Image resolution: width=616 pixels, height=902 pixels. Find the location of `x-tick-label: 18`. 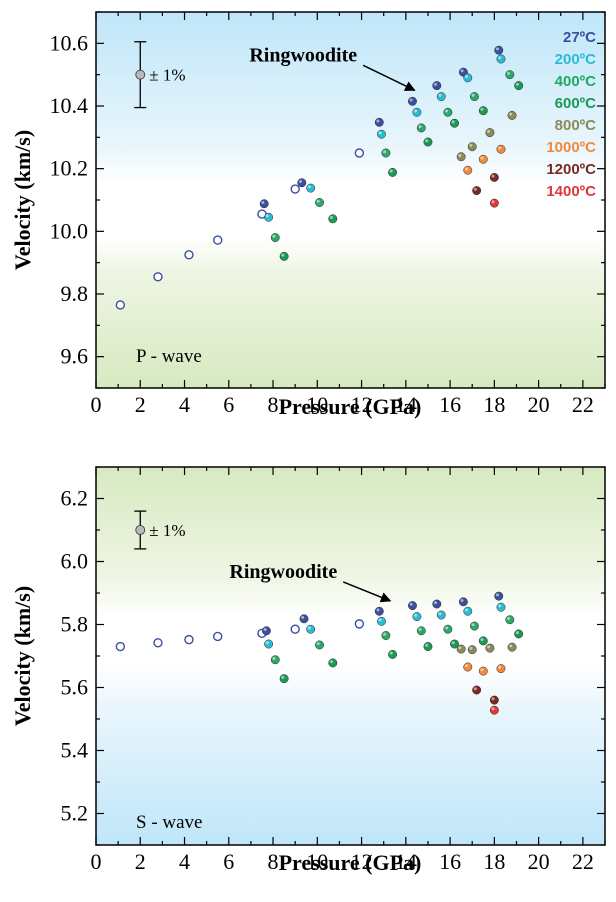

x-tick-label: 18 is located at coordinates (494, 861).